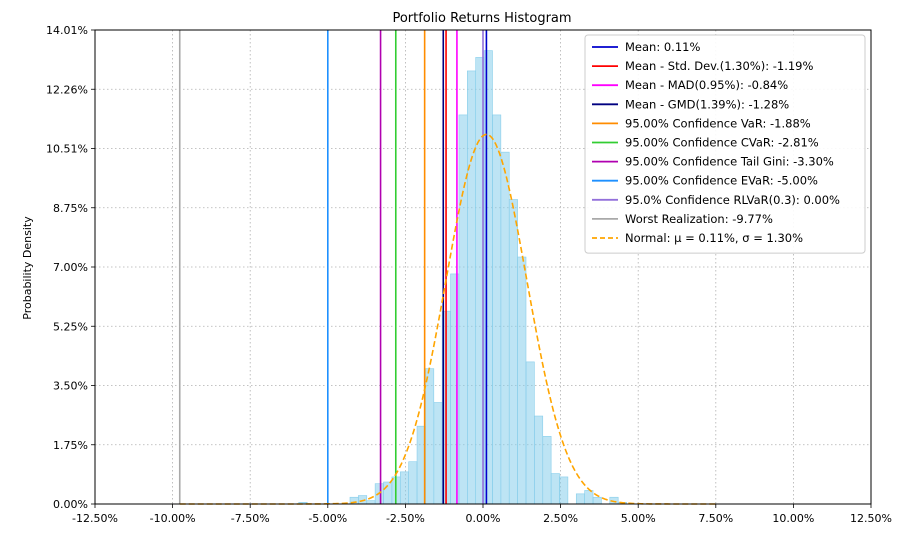 The image size is (909, 537). I want to click on legend-label: Worst Realization: -9.77%, so click(699, 219).